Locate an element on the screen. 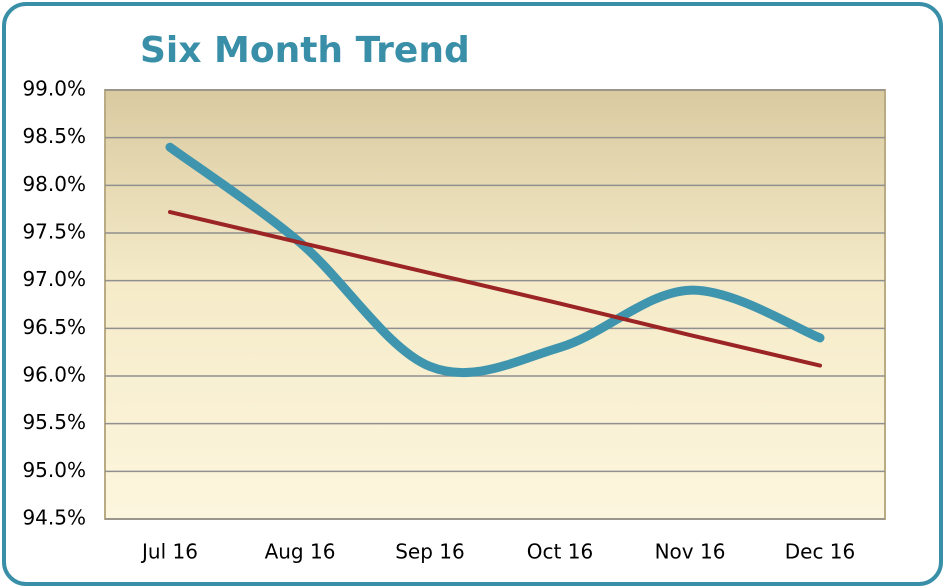  y-tick-label: 98.5% is located at coordinates (54, 136).